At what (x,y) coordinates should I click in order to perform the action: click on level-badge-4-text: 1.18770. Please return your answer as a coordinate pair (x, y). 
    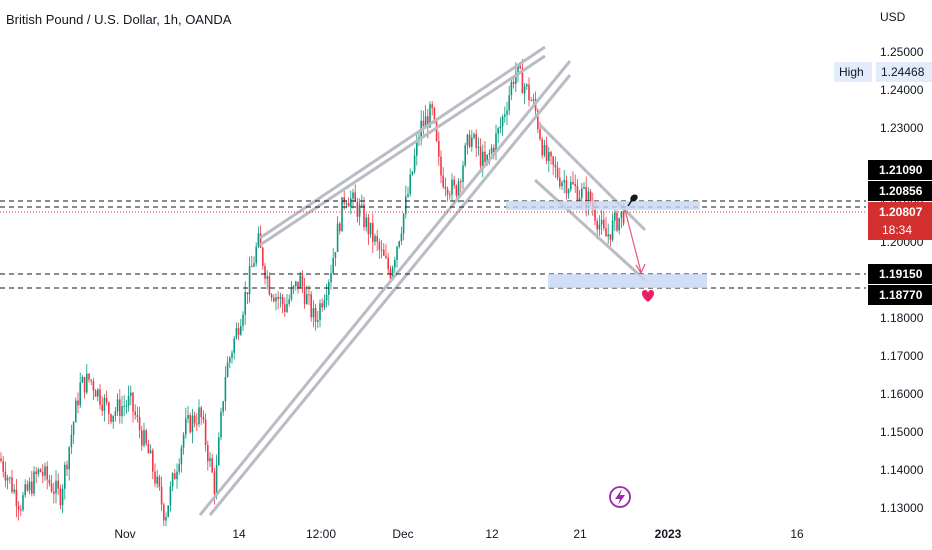
    Looking at the image, I should click on (901, 295).